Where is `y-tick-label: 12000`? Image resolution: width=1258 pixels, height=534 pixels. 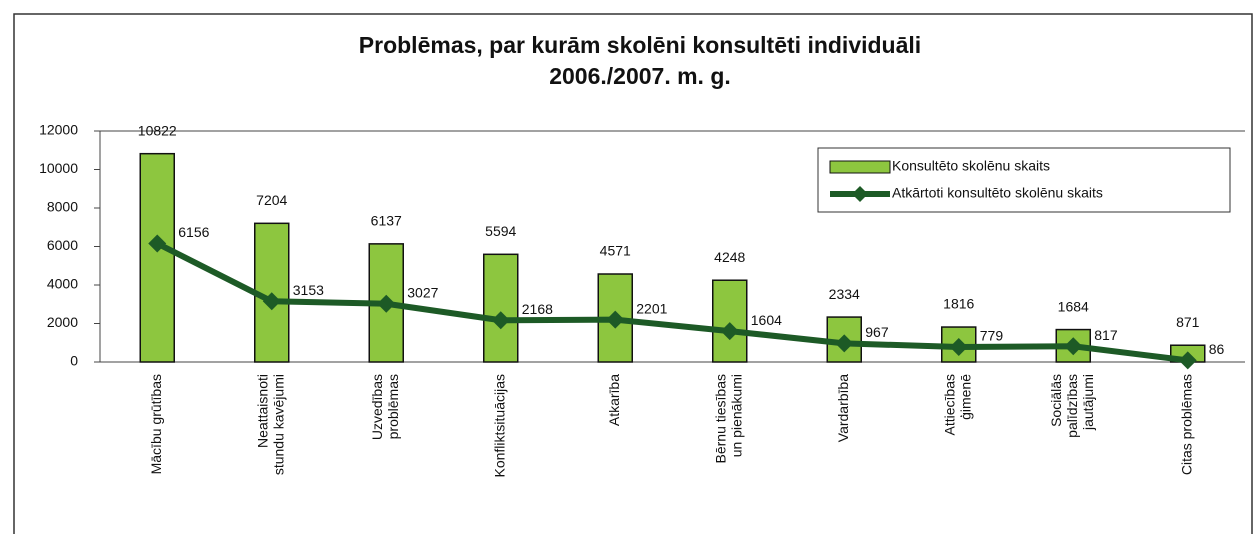
y-tick-label: 12000 is located at coordinates (58, 130).